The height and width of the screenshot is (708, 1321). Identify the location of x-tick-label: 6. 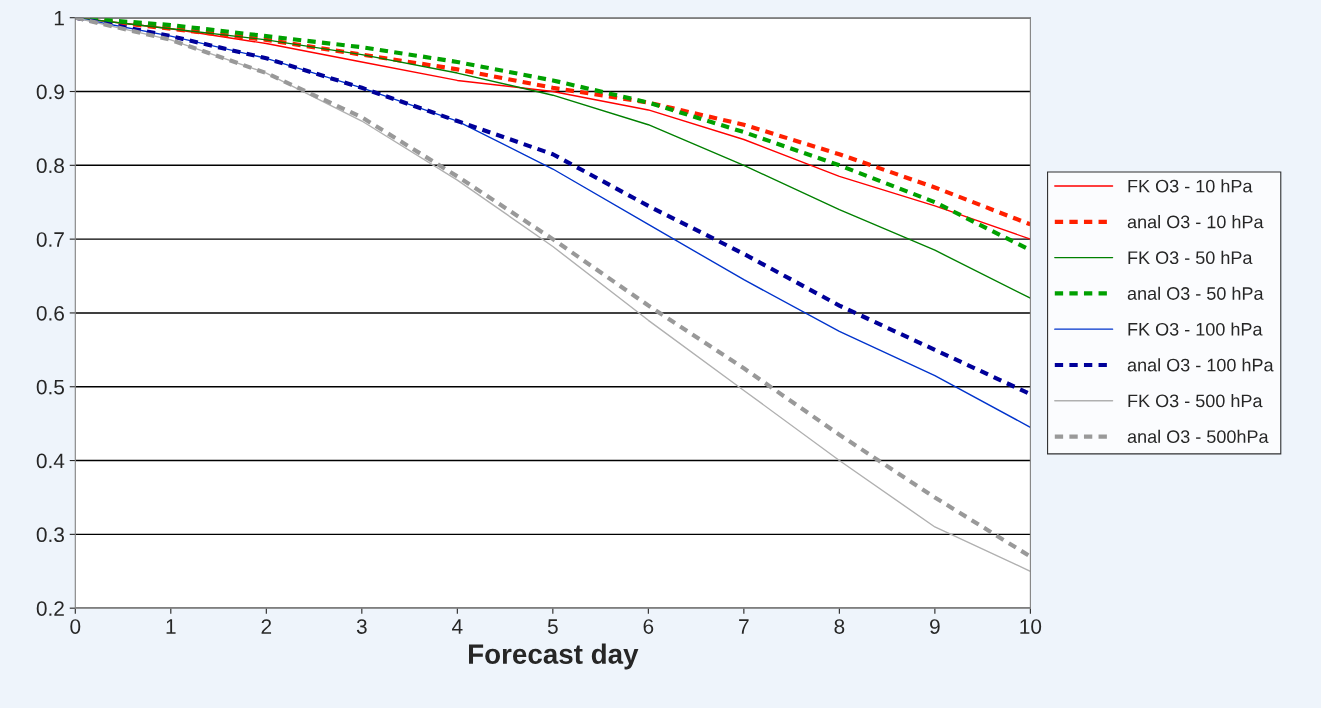
(648, 626).